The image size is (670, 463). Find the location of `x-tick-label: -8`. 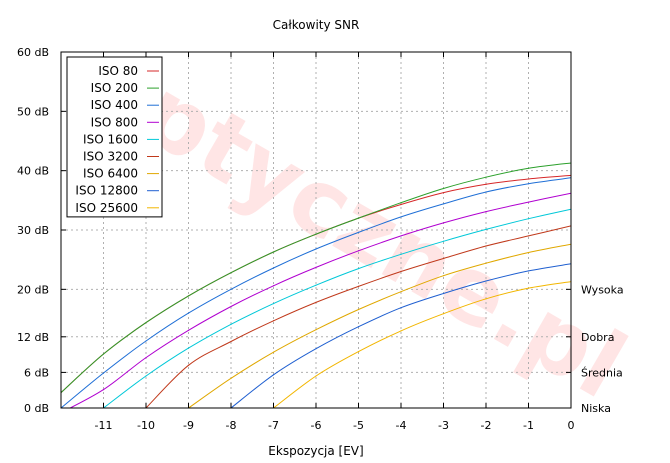

x-tick-label: -8 is located at coordinates (231, 425).